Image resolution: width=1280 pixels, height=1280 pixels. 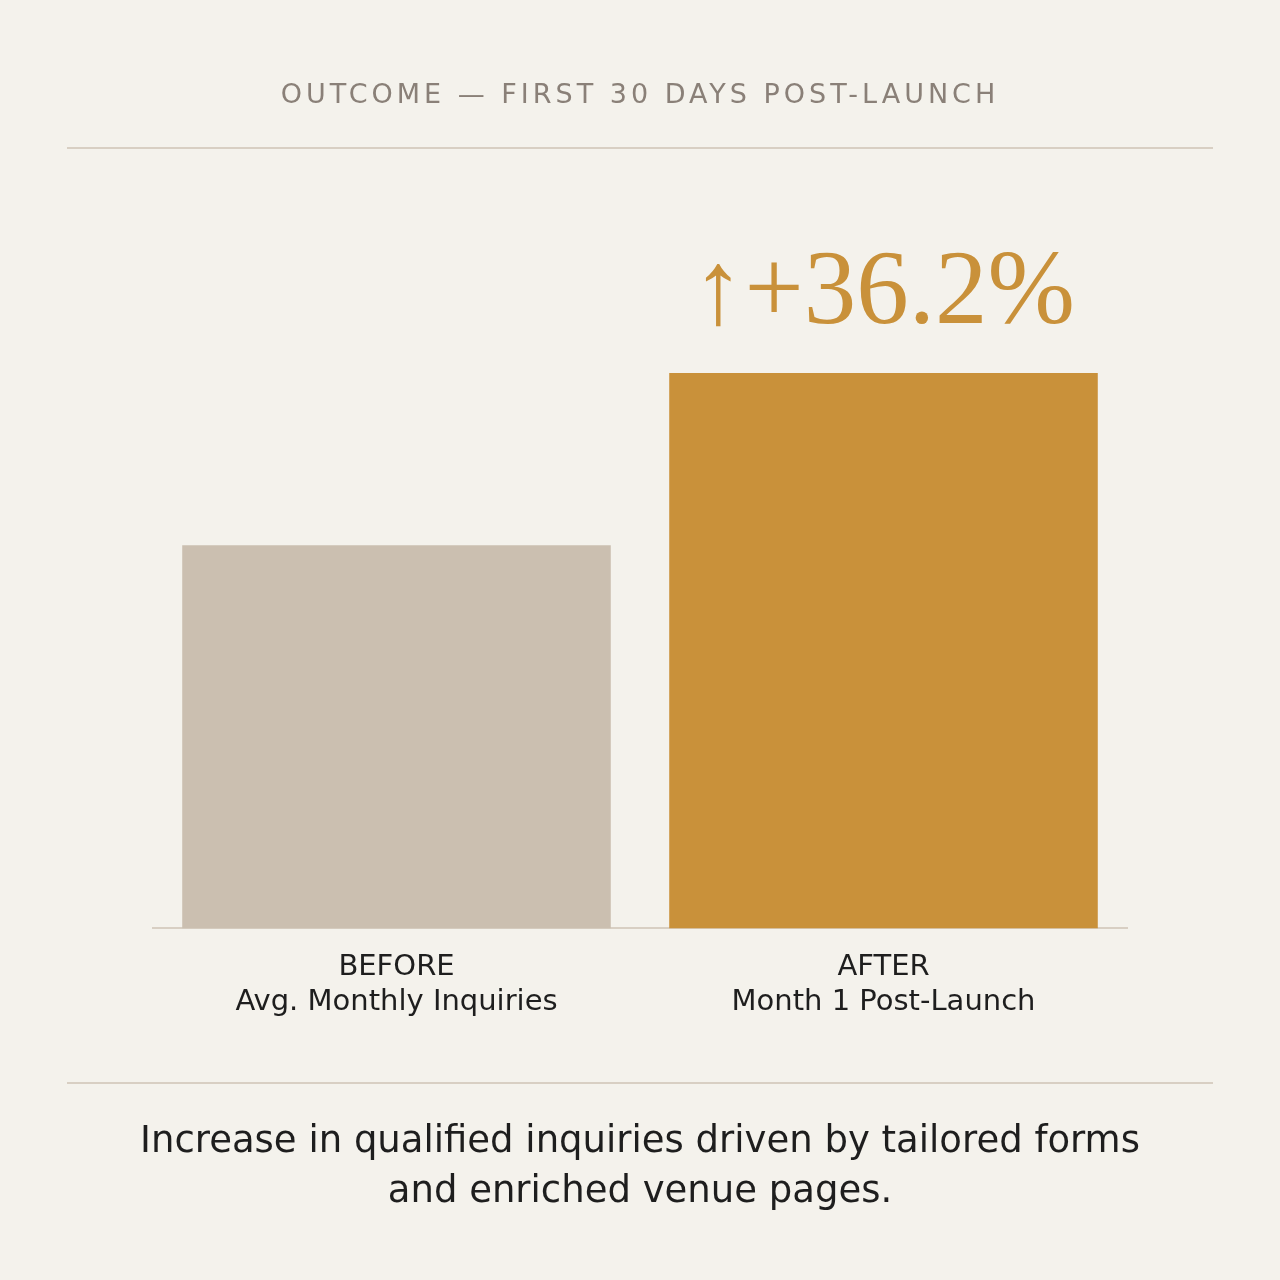 What do you see at coordinates (396, 983) in the screenshot?
I see `x-tick-label: BEFORE Avg. Monthly Inquiries` at bounding box center [396, 983].